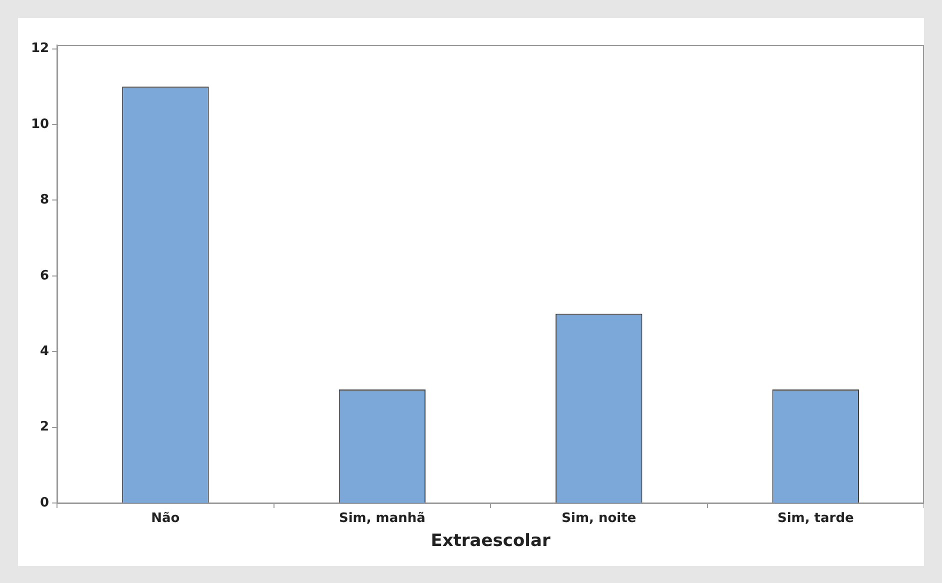  What do you see at coordinates (45, 502) in the screenshot?
I see `y-tick-label: 0` at bounding box center [45, 502].